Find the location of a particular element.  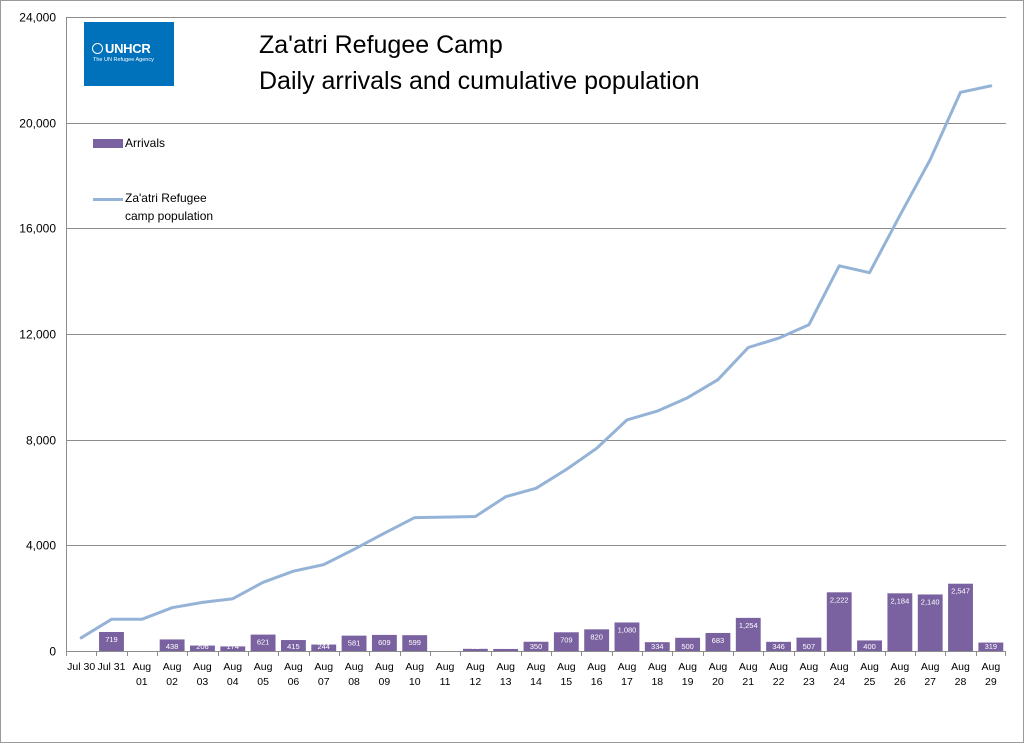

arrivals-data-label: 2,547 is located at coordinates (960, 591).